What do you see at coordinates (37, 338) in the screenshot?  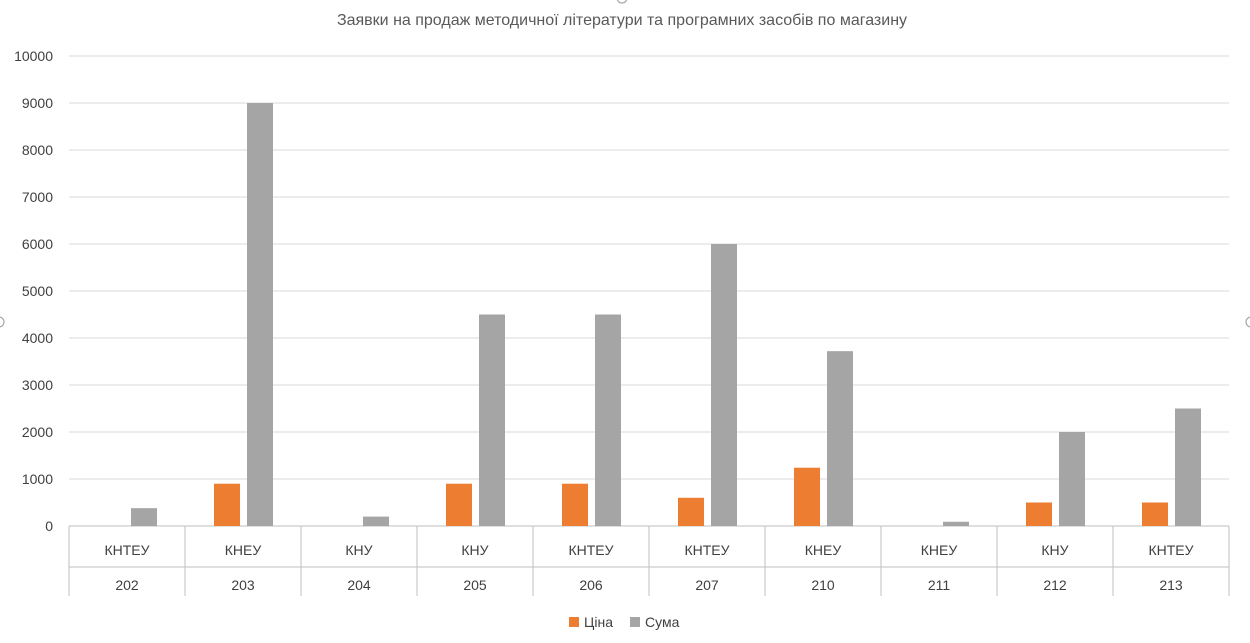 I see `y-tick-label: 4000` at bounding box center [37, 338].